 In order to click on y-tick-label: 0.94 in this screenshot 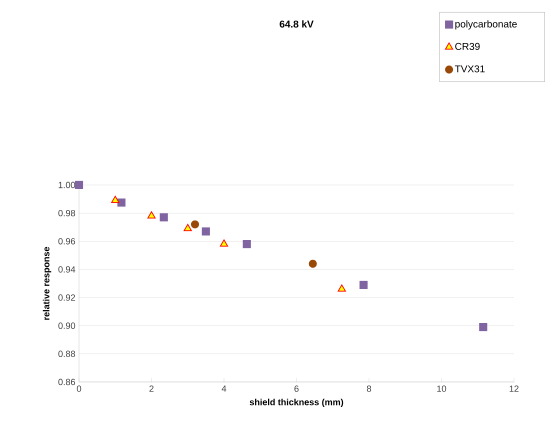, I will do `click(67, 269)`.